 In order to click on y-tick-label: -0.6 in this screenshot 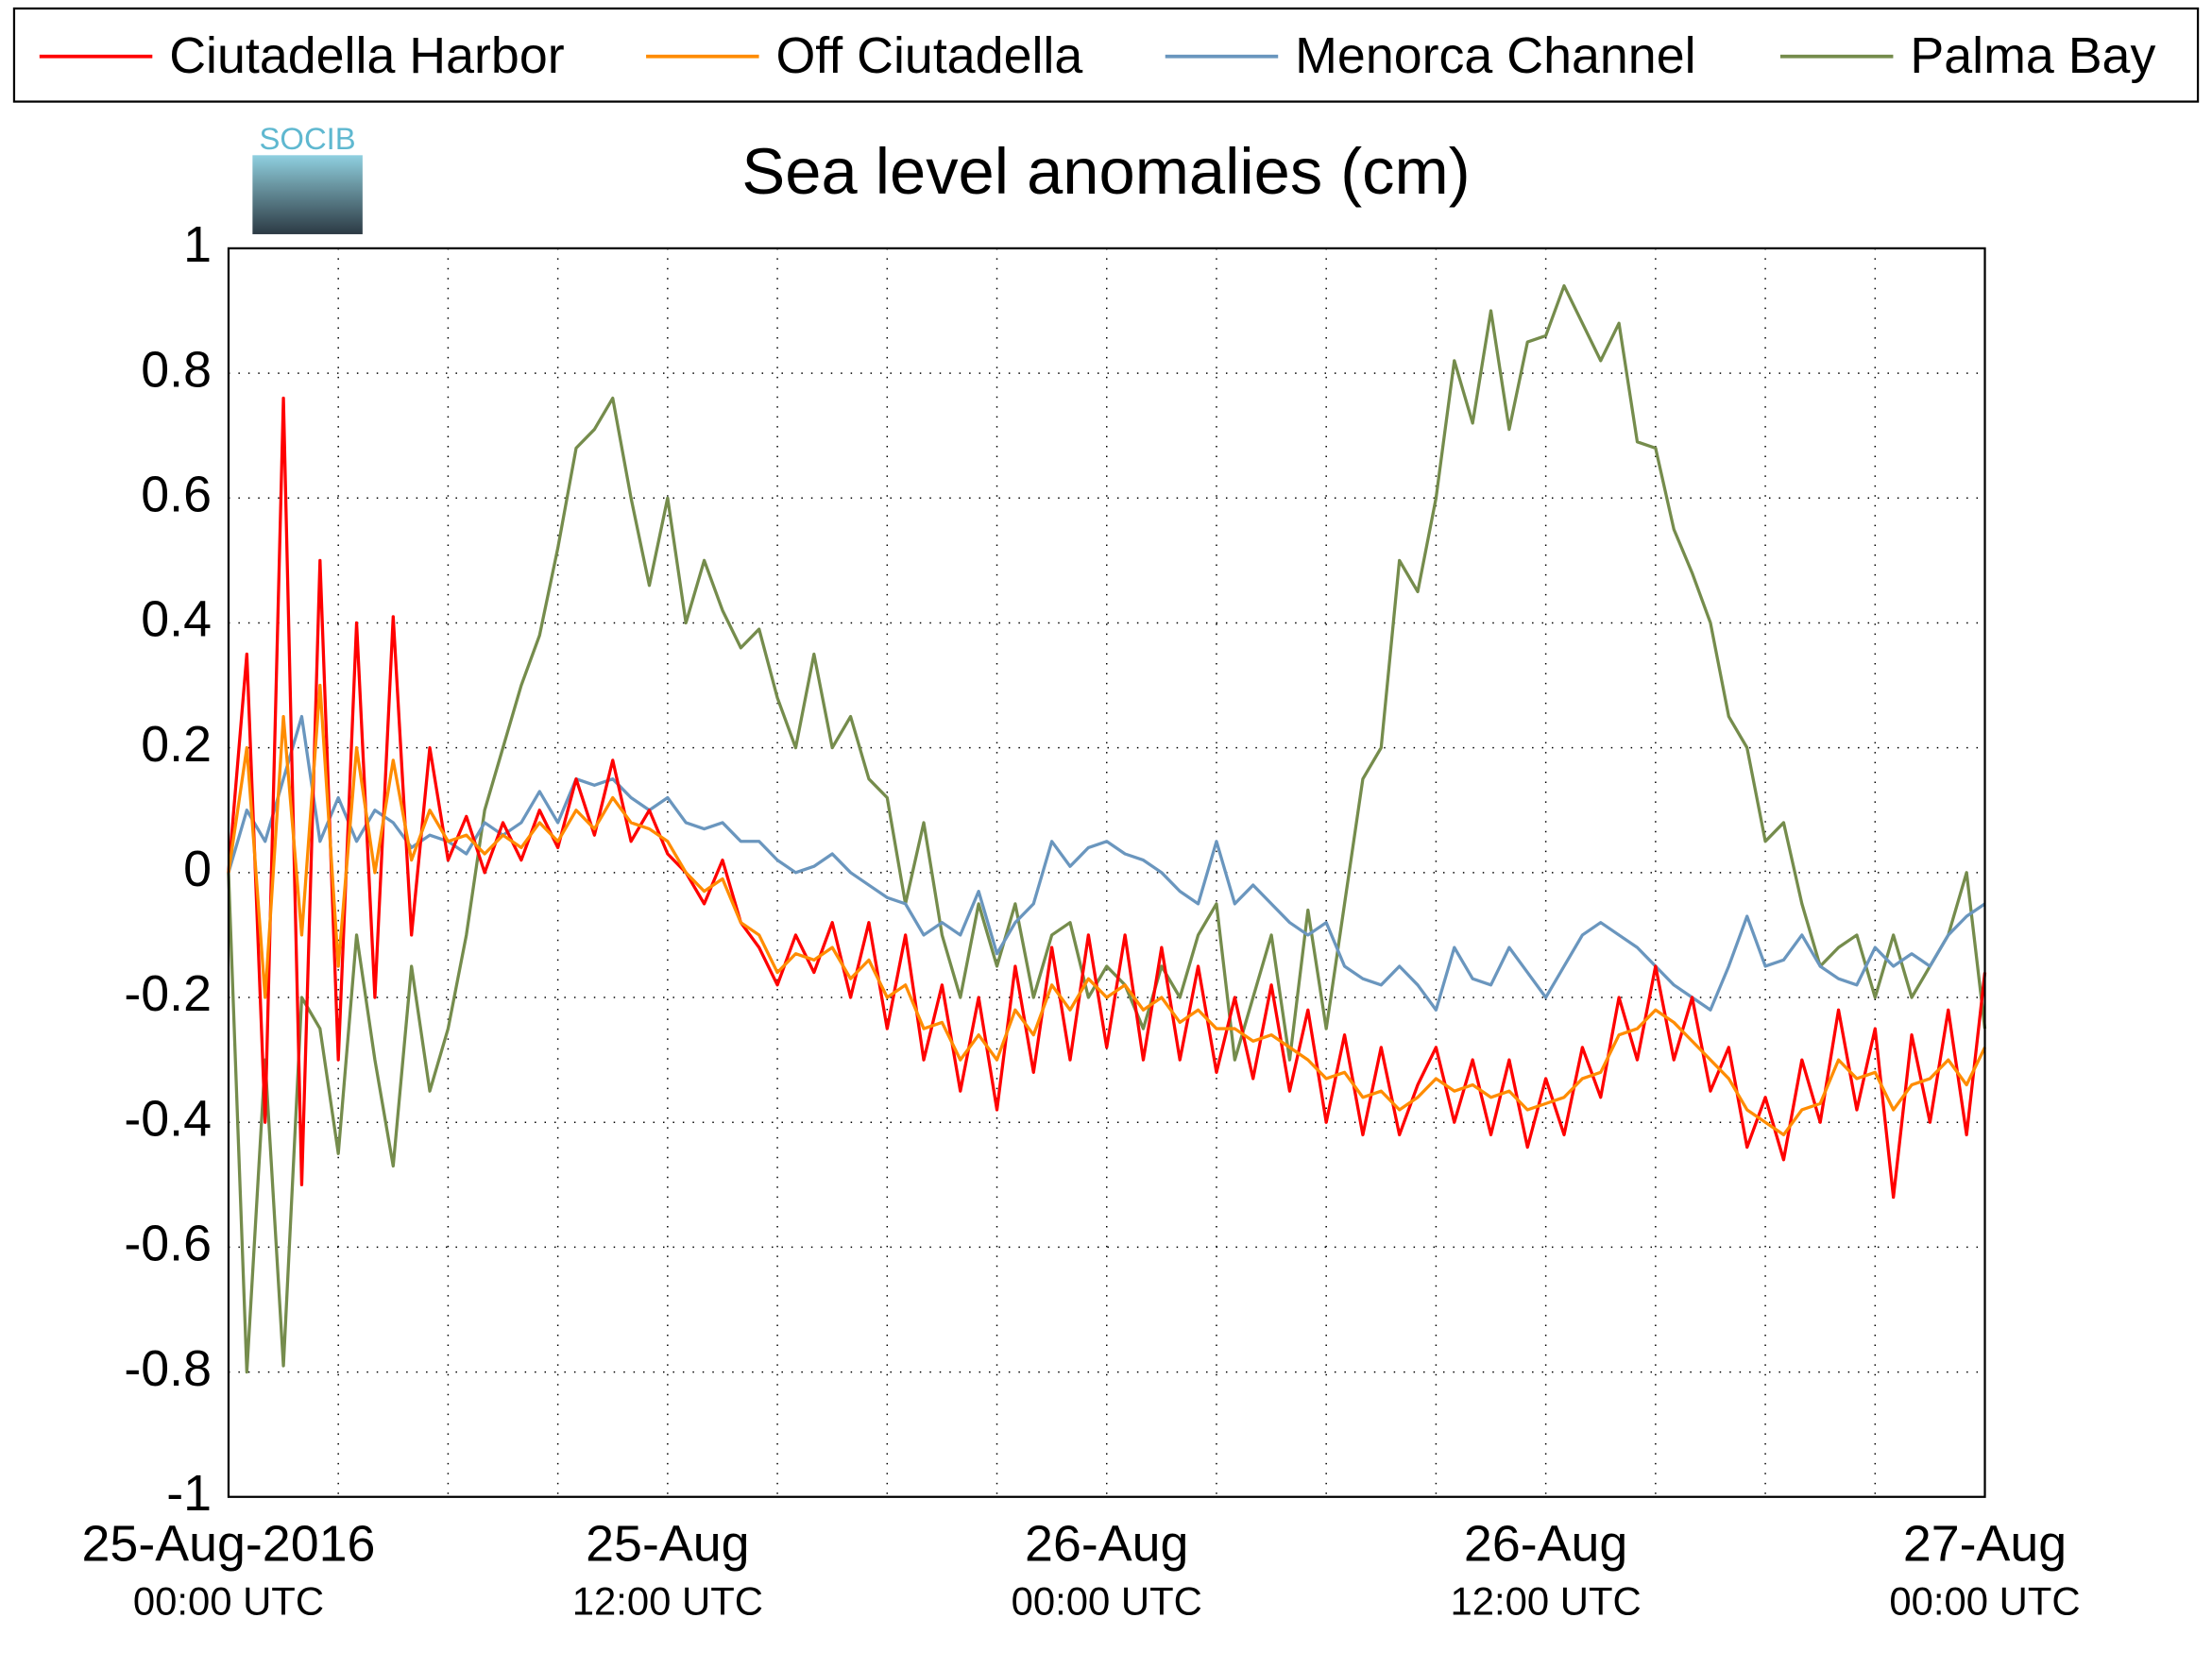, I will do `click(168, 1244)`.